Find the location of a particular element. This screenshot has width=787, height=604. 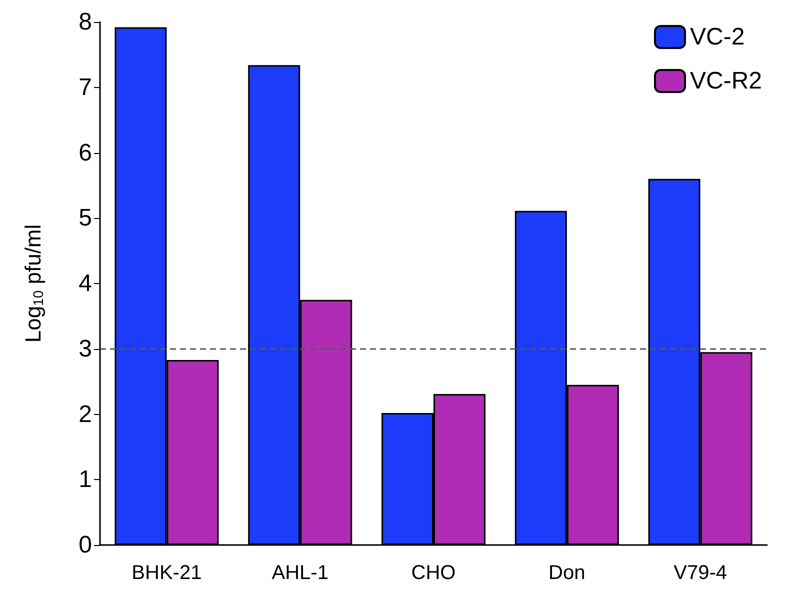

y-tick-label: 2 is located at coordinates (85, 414).